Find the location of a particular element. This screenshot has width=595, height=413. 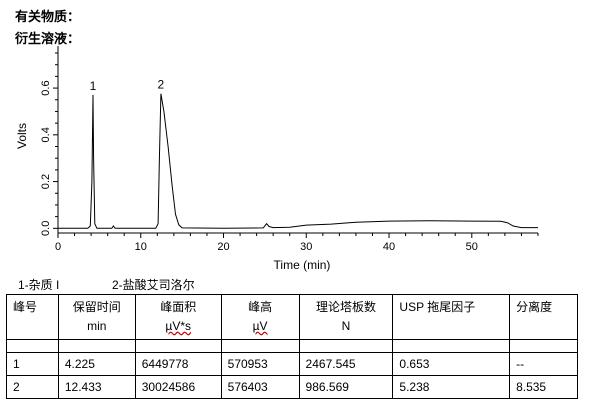

table-row: 1 4.225 6449778 570953 2467.545 0.653 -- is located at coordinates (292, 364).